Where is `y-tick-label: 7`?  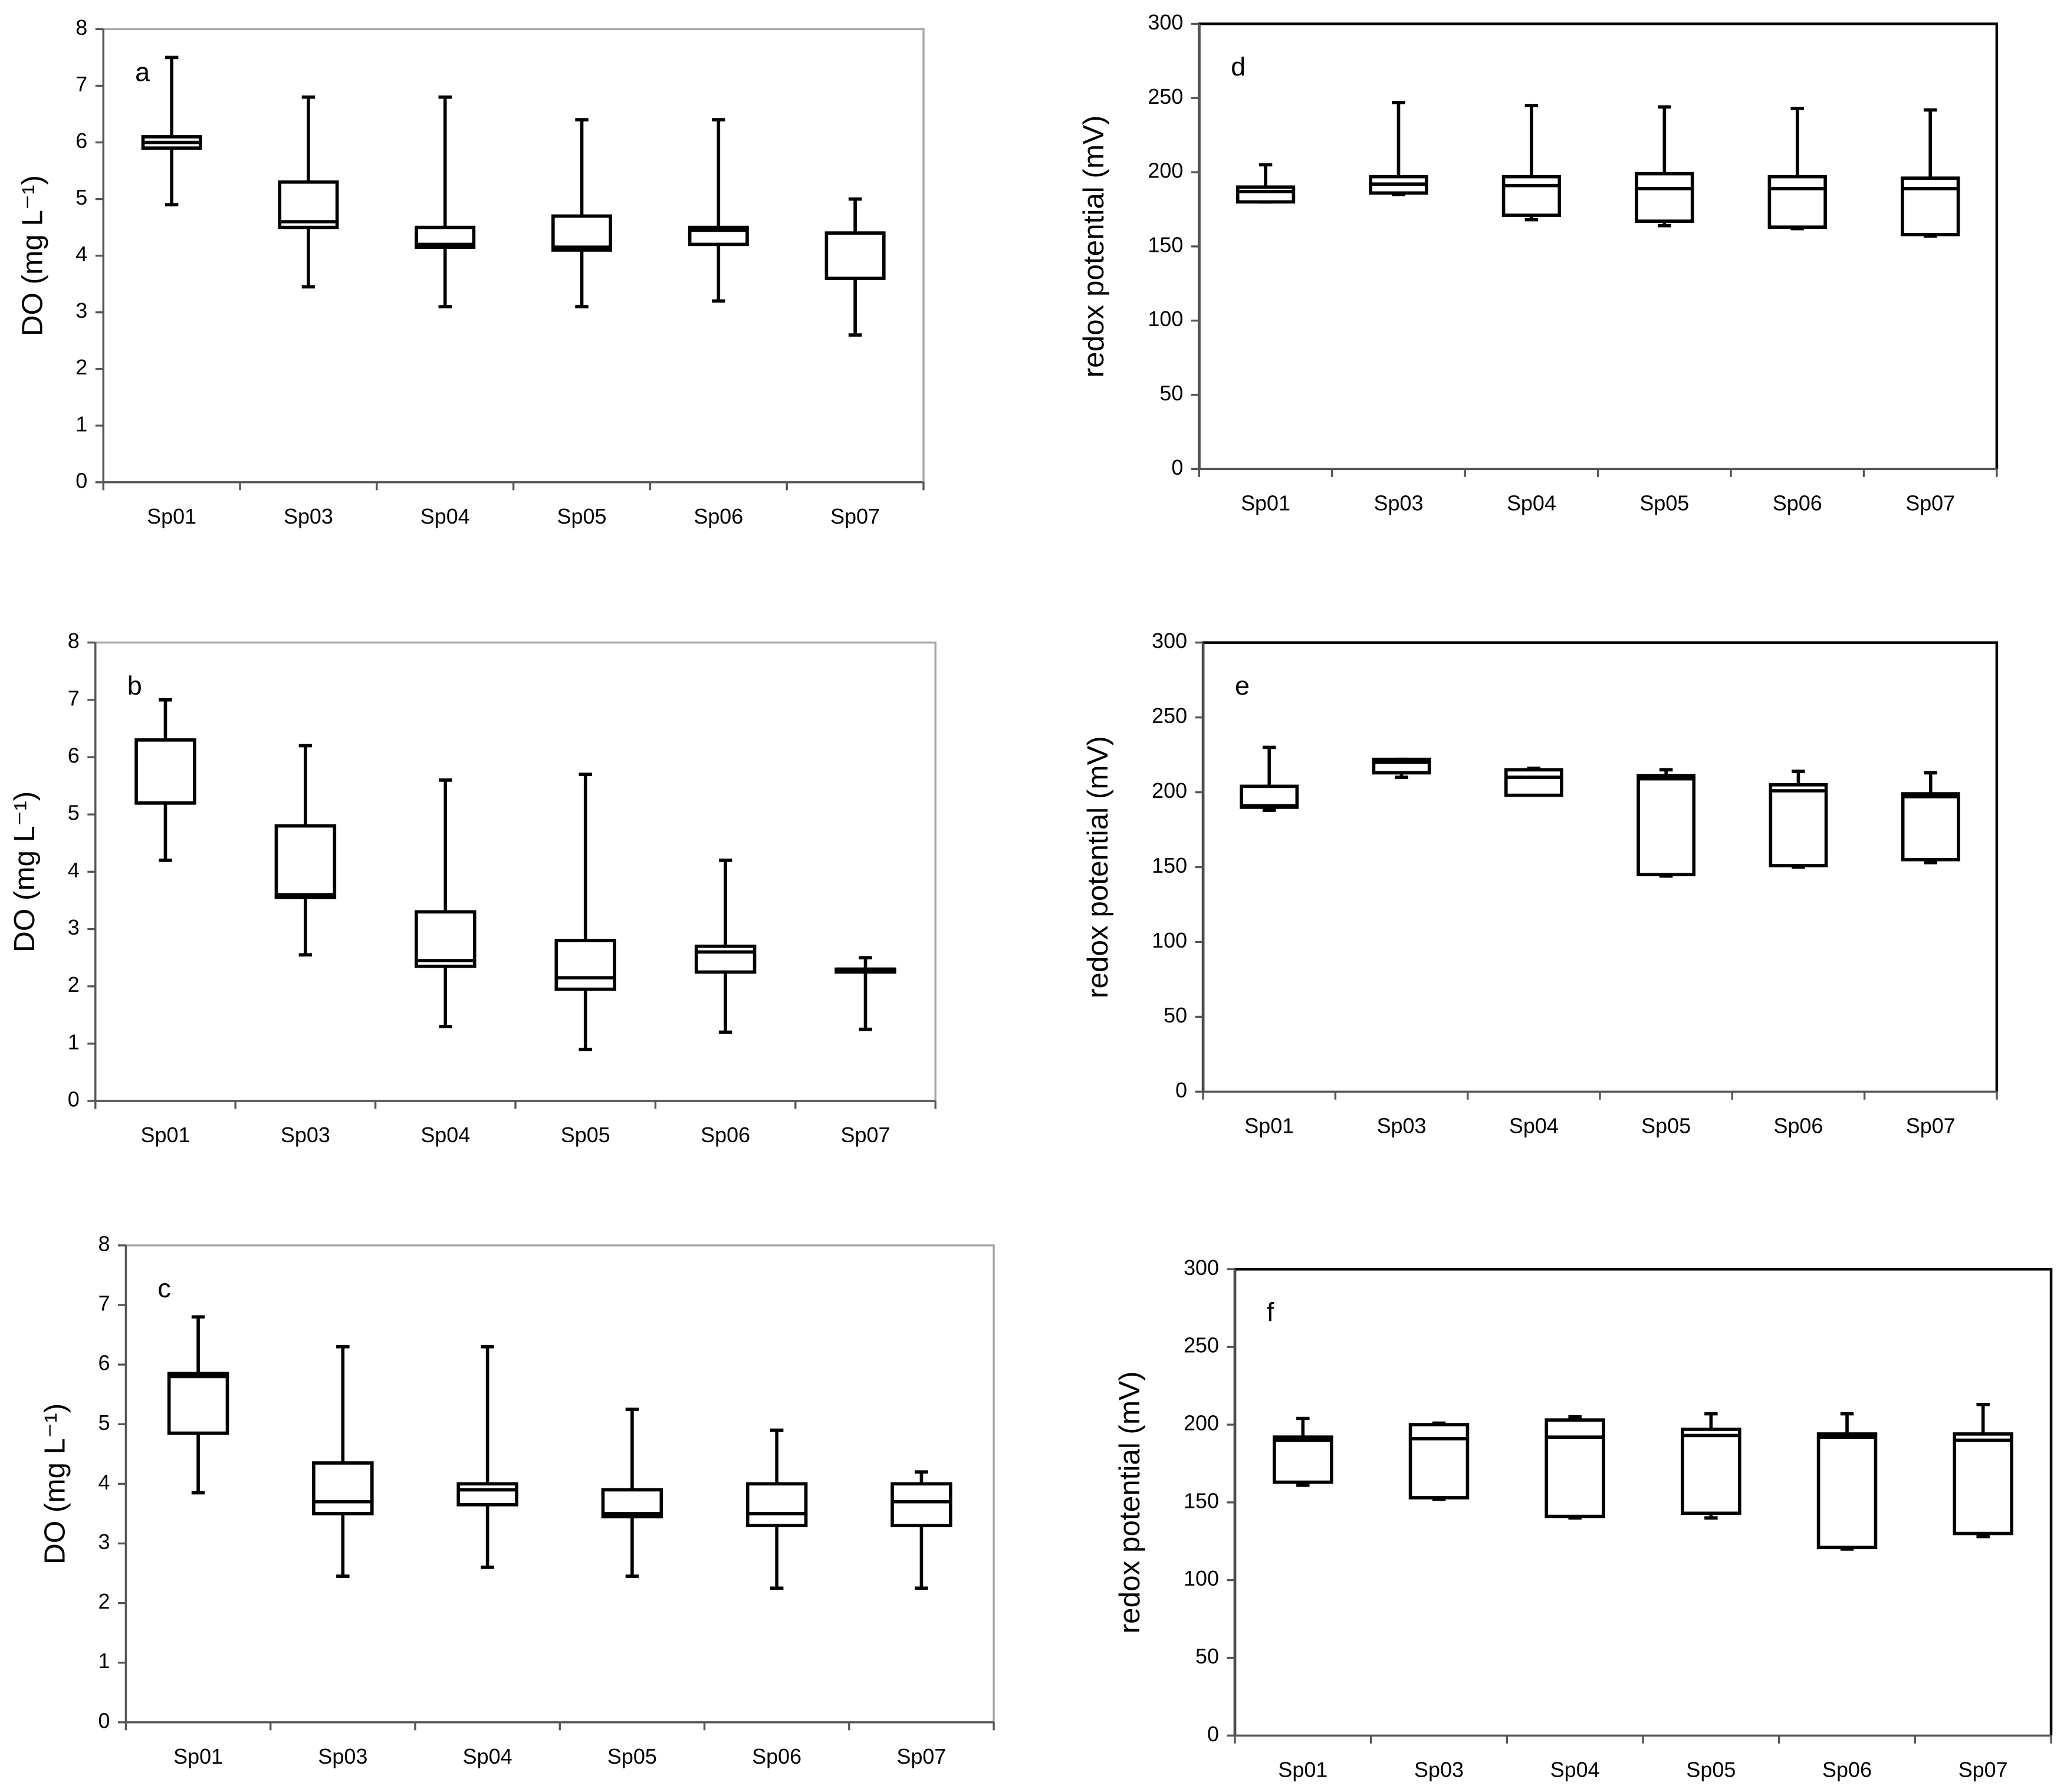 y-tick-label: 7 is located at coordinates (104, 1303).